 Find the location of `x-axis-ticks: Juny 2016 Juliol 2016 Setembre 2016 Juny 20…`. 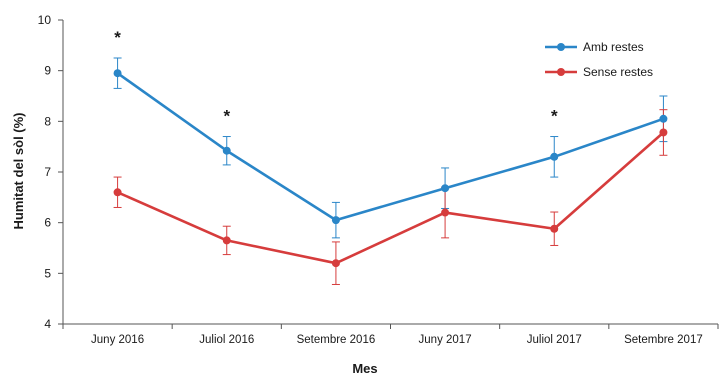

x-axis-ticks: Juny 2016 Juliol 2016 Setembre 2016 Juny 20… is located at coordinates (390, 335).